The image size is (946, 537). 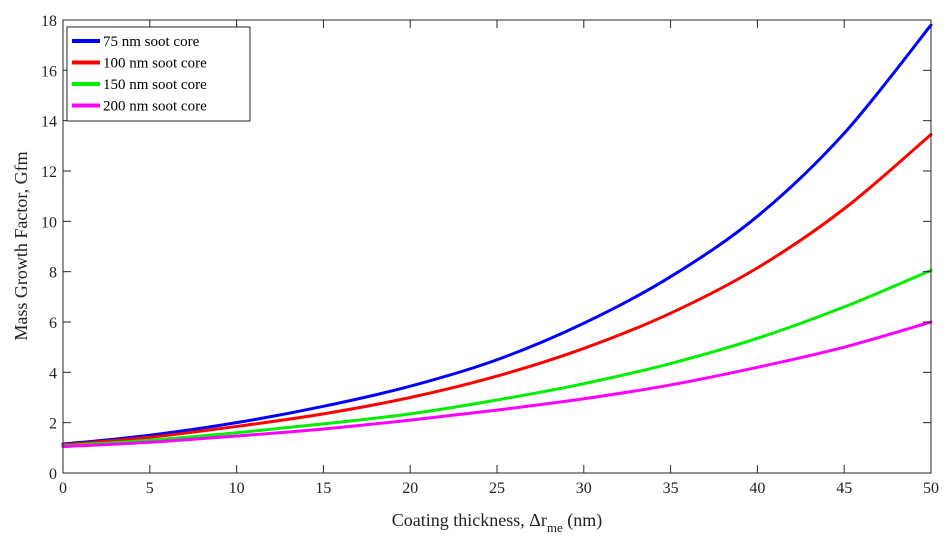 What do you see at coordinates (155, 85) in the screenshot?
I see `legend-entry: 150 nm soot core` at bounding box center [155, 85].